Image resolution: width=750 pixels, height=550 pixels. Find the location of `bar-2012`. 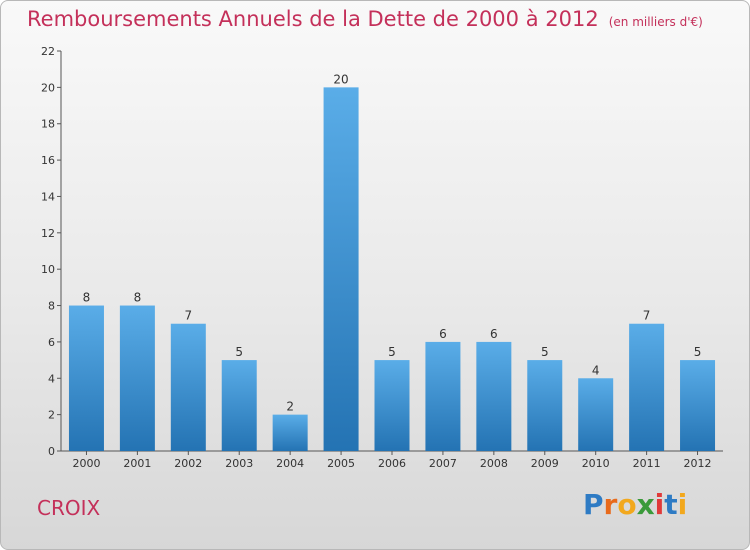

bar-2012 is located at coordinates (698, 405).